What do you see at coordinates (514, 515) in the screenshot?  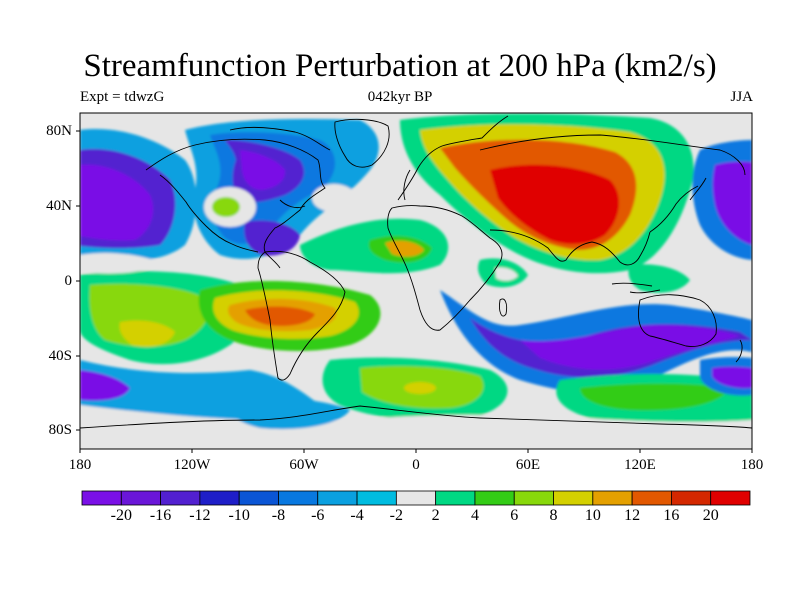 I see `colorbar-label: 6` at bounding box center [514, 515].